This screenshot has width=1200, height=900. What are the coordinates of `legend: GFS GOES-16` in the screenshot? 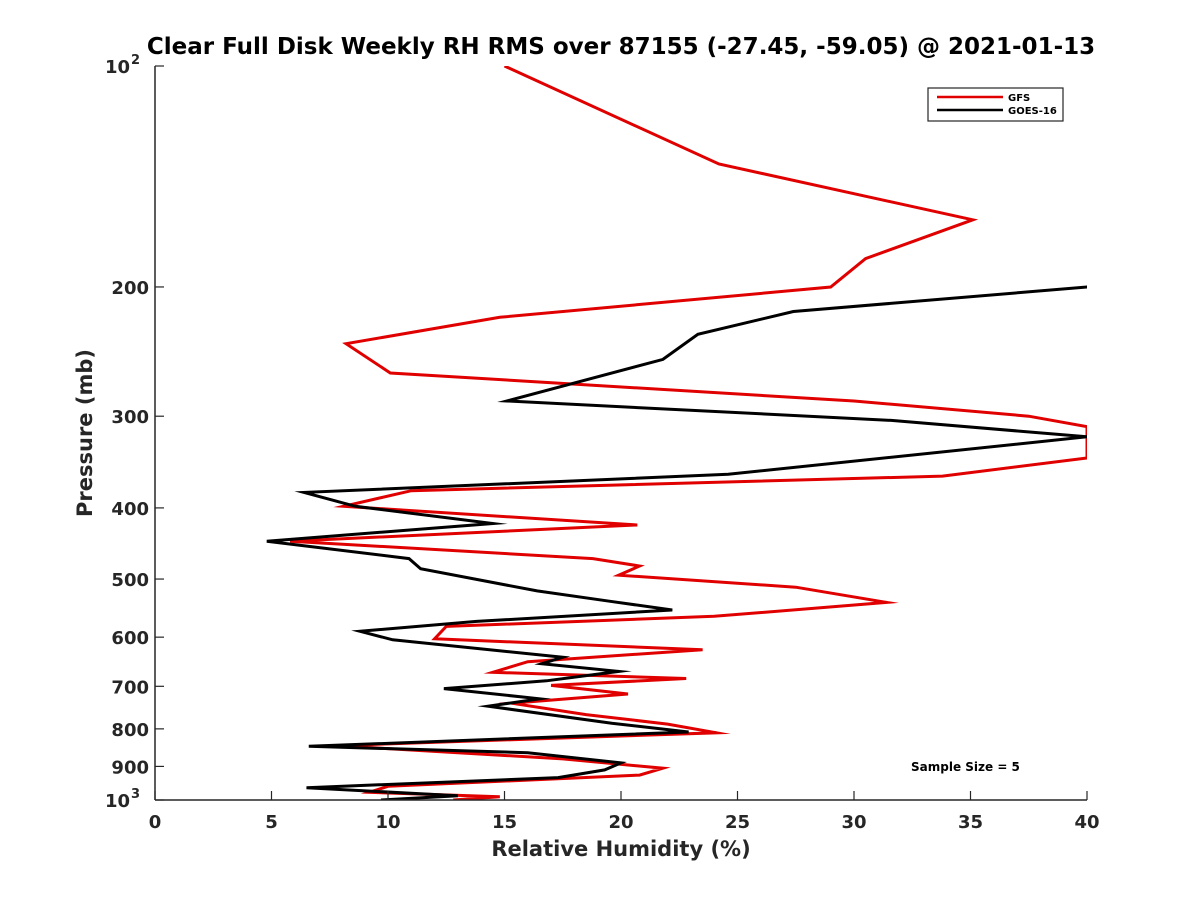 It's located at (995, 104).